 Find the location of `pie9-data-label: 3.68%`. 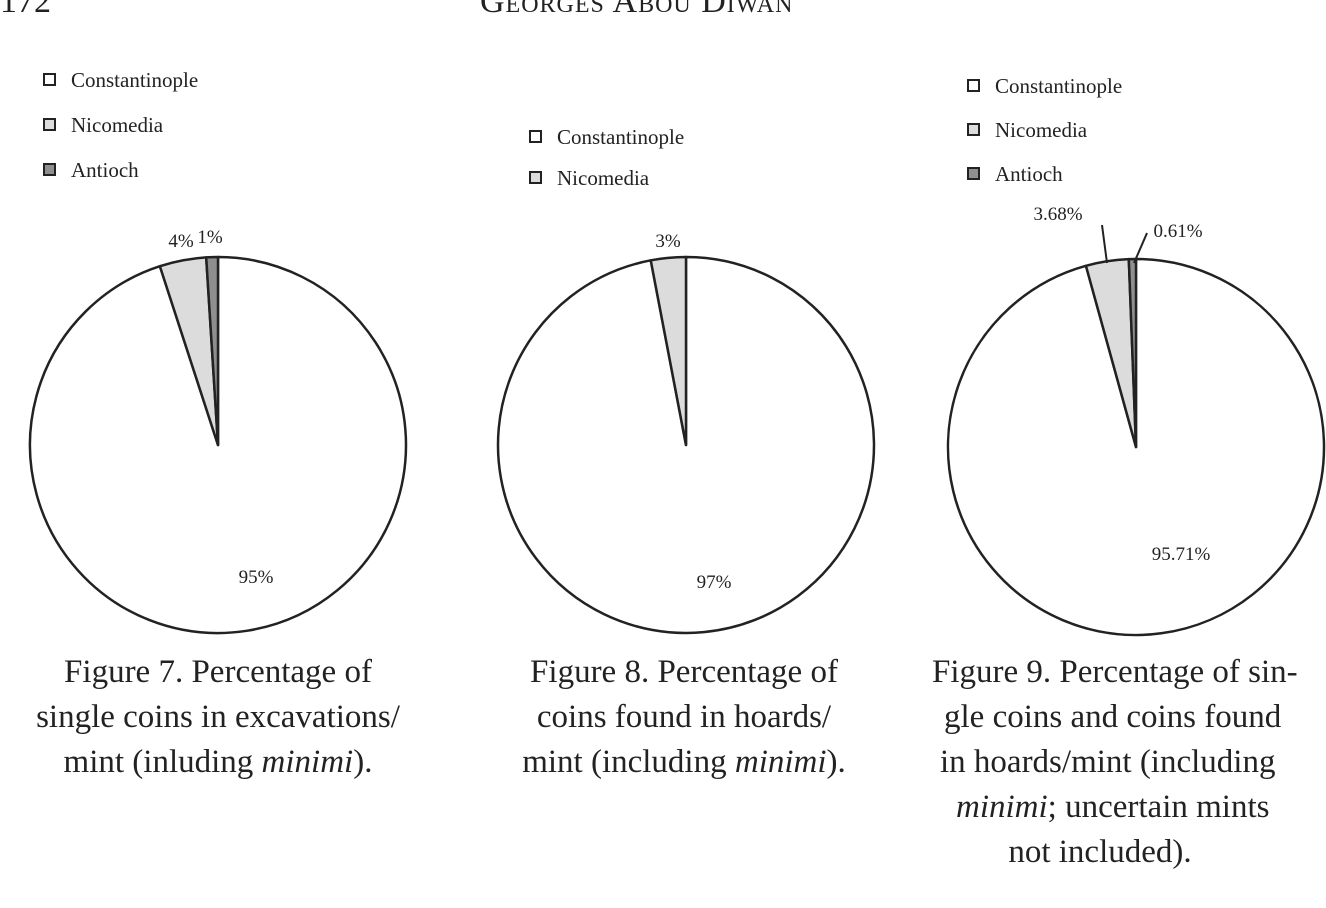

pie9-data-label: 3.68% is located at coordinates (1057, 214).